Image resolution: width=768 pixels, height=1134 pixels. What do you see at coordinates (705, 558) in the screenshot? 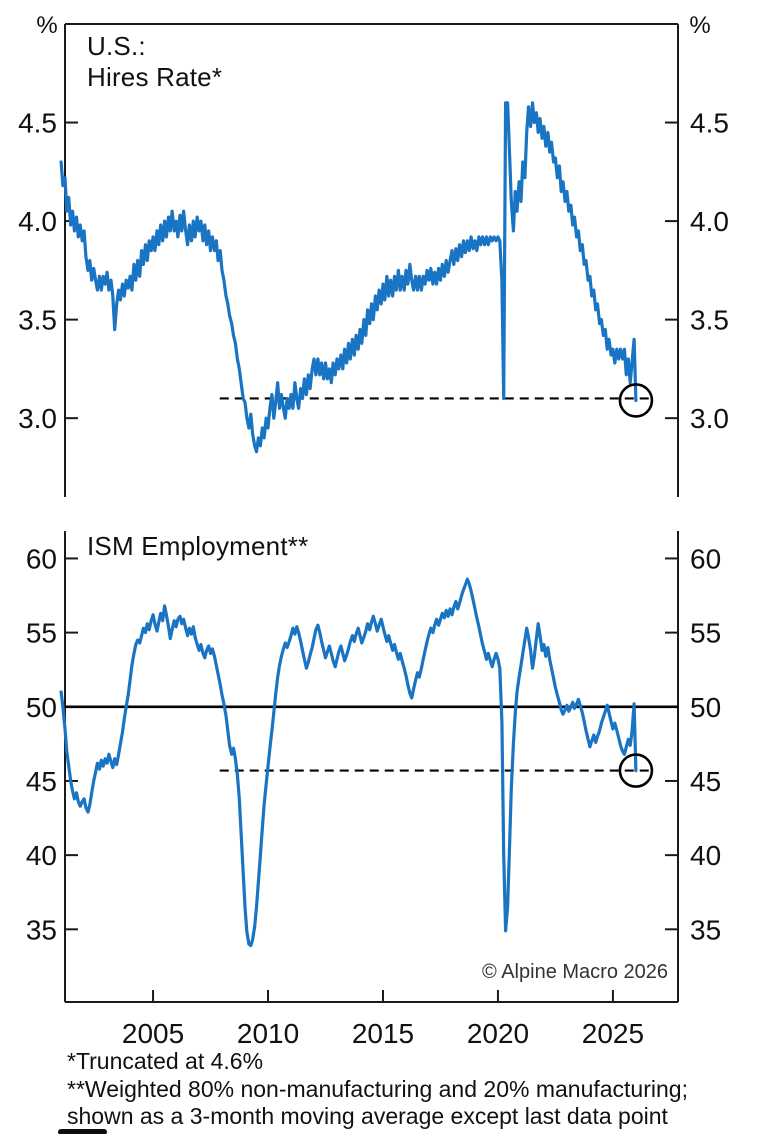
I see `ism-ytick-label-right: 60` at bounding box center [705, 558].